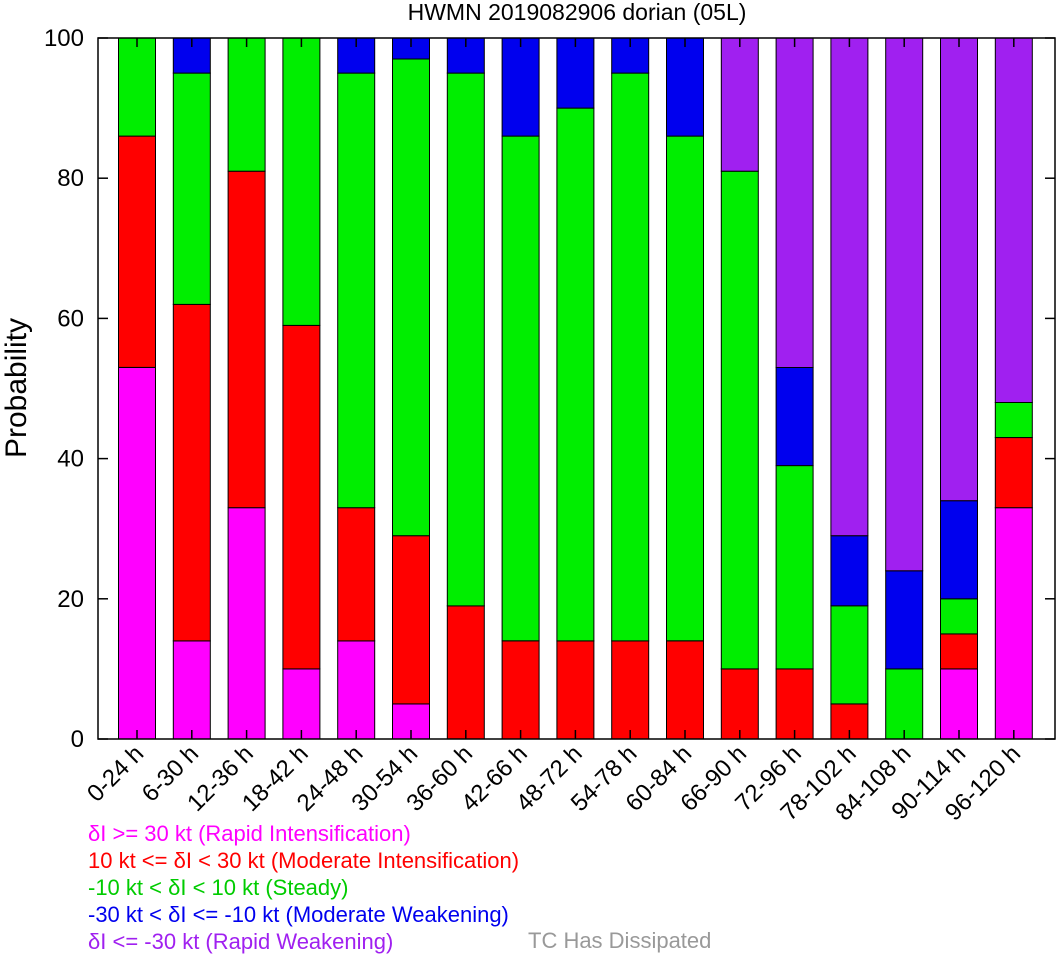  I want to click on y-tick-label: 80, so click(70, 178).